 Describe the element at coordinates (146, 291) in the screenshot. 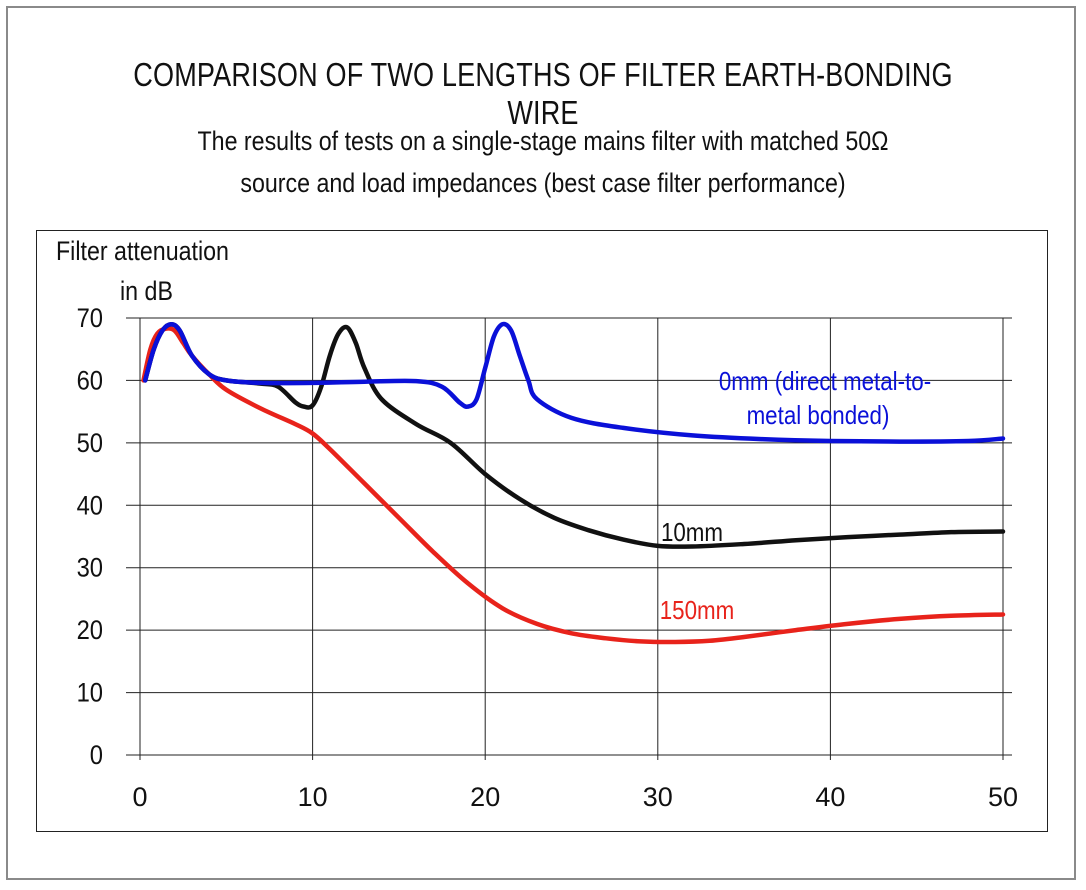

I see `y-axis-label-line2: in dB` at that location.